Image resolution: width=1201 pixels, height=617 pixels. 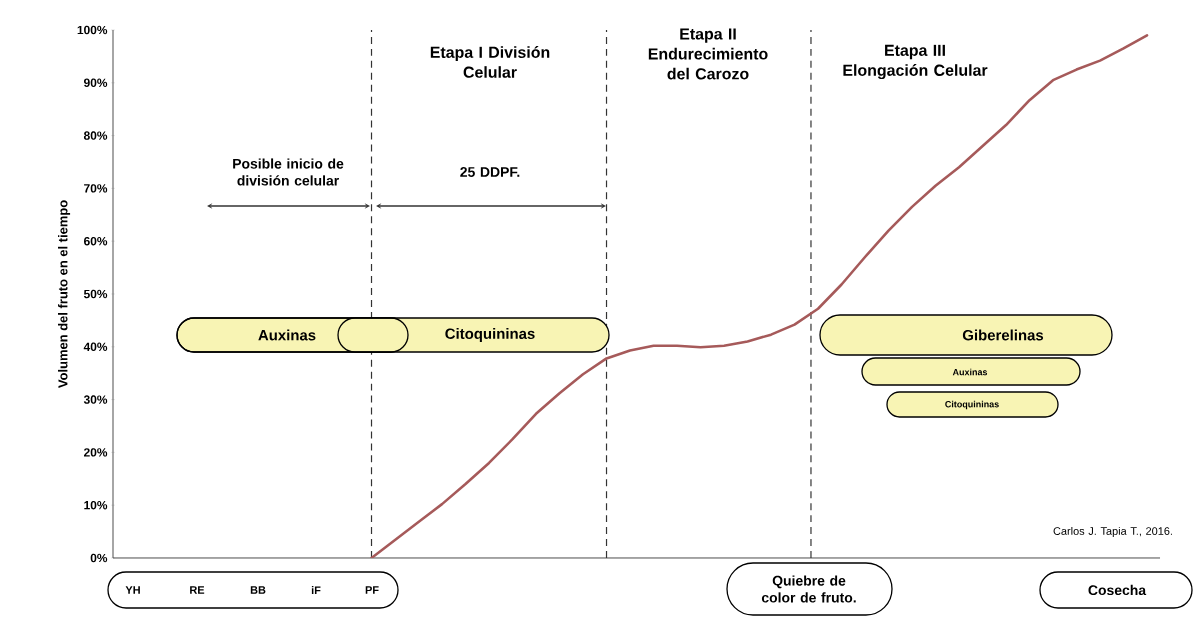 What do you see at coordinates (96, 188) in the screenshot?
I see `y-tick-label: 70%` at bounding box center [96, 188].